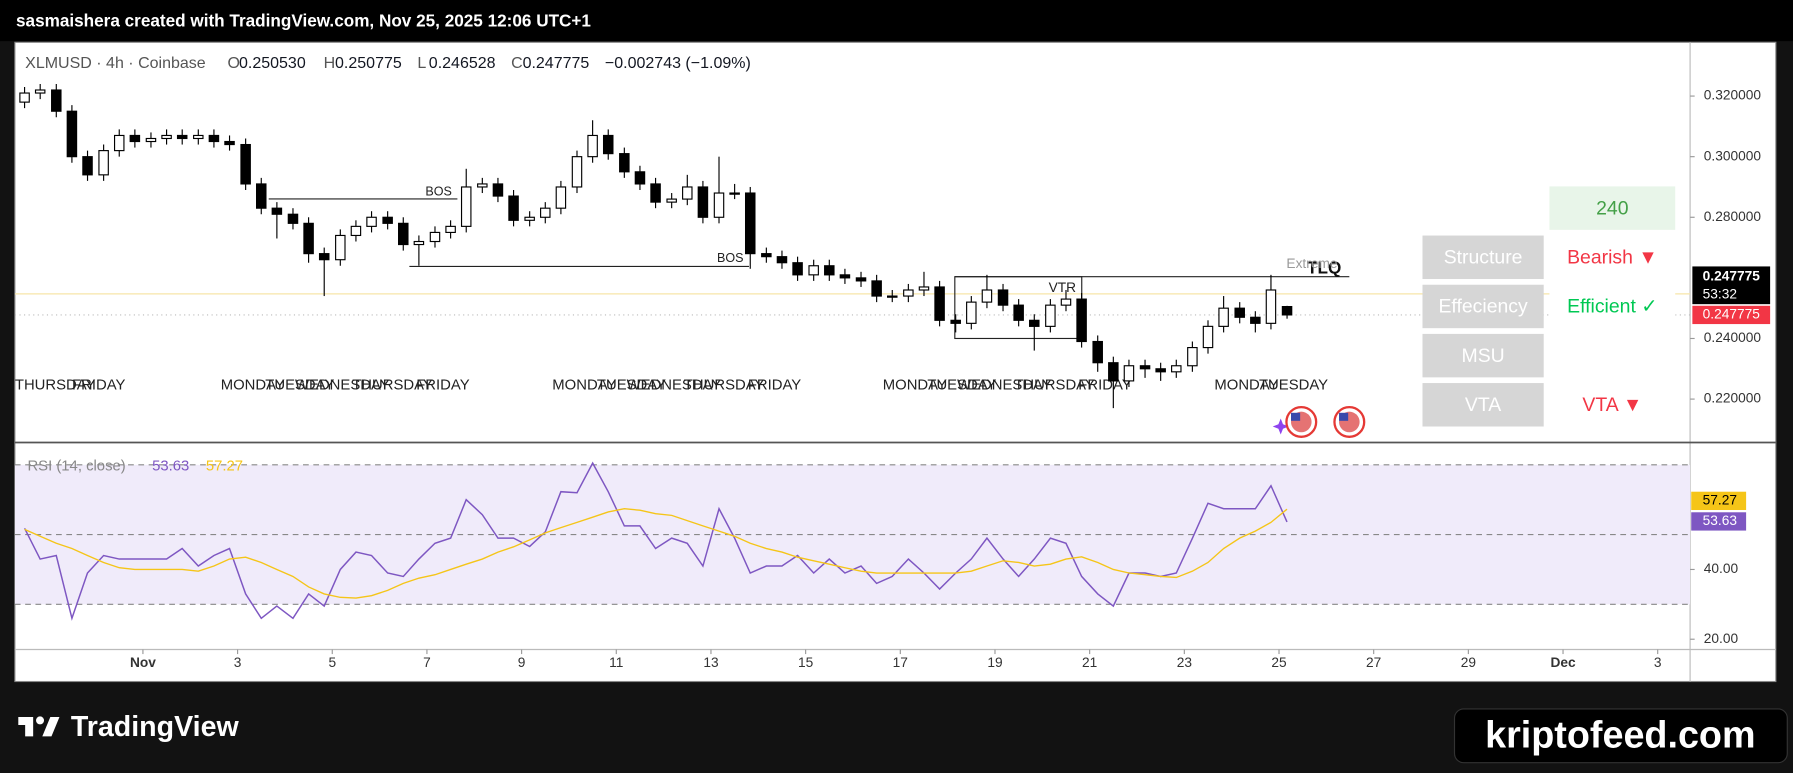 The height and width of the screenshot is (773, 1793). Describe the element at coordinates (1733, 337) in the screenshot. I see `y-tick-label: 0.240000` at that location.